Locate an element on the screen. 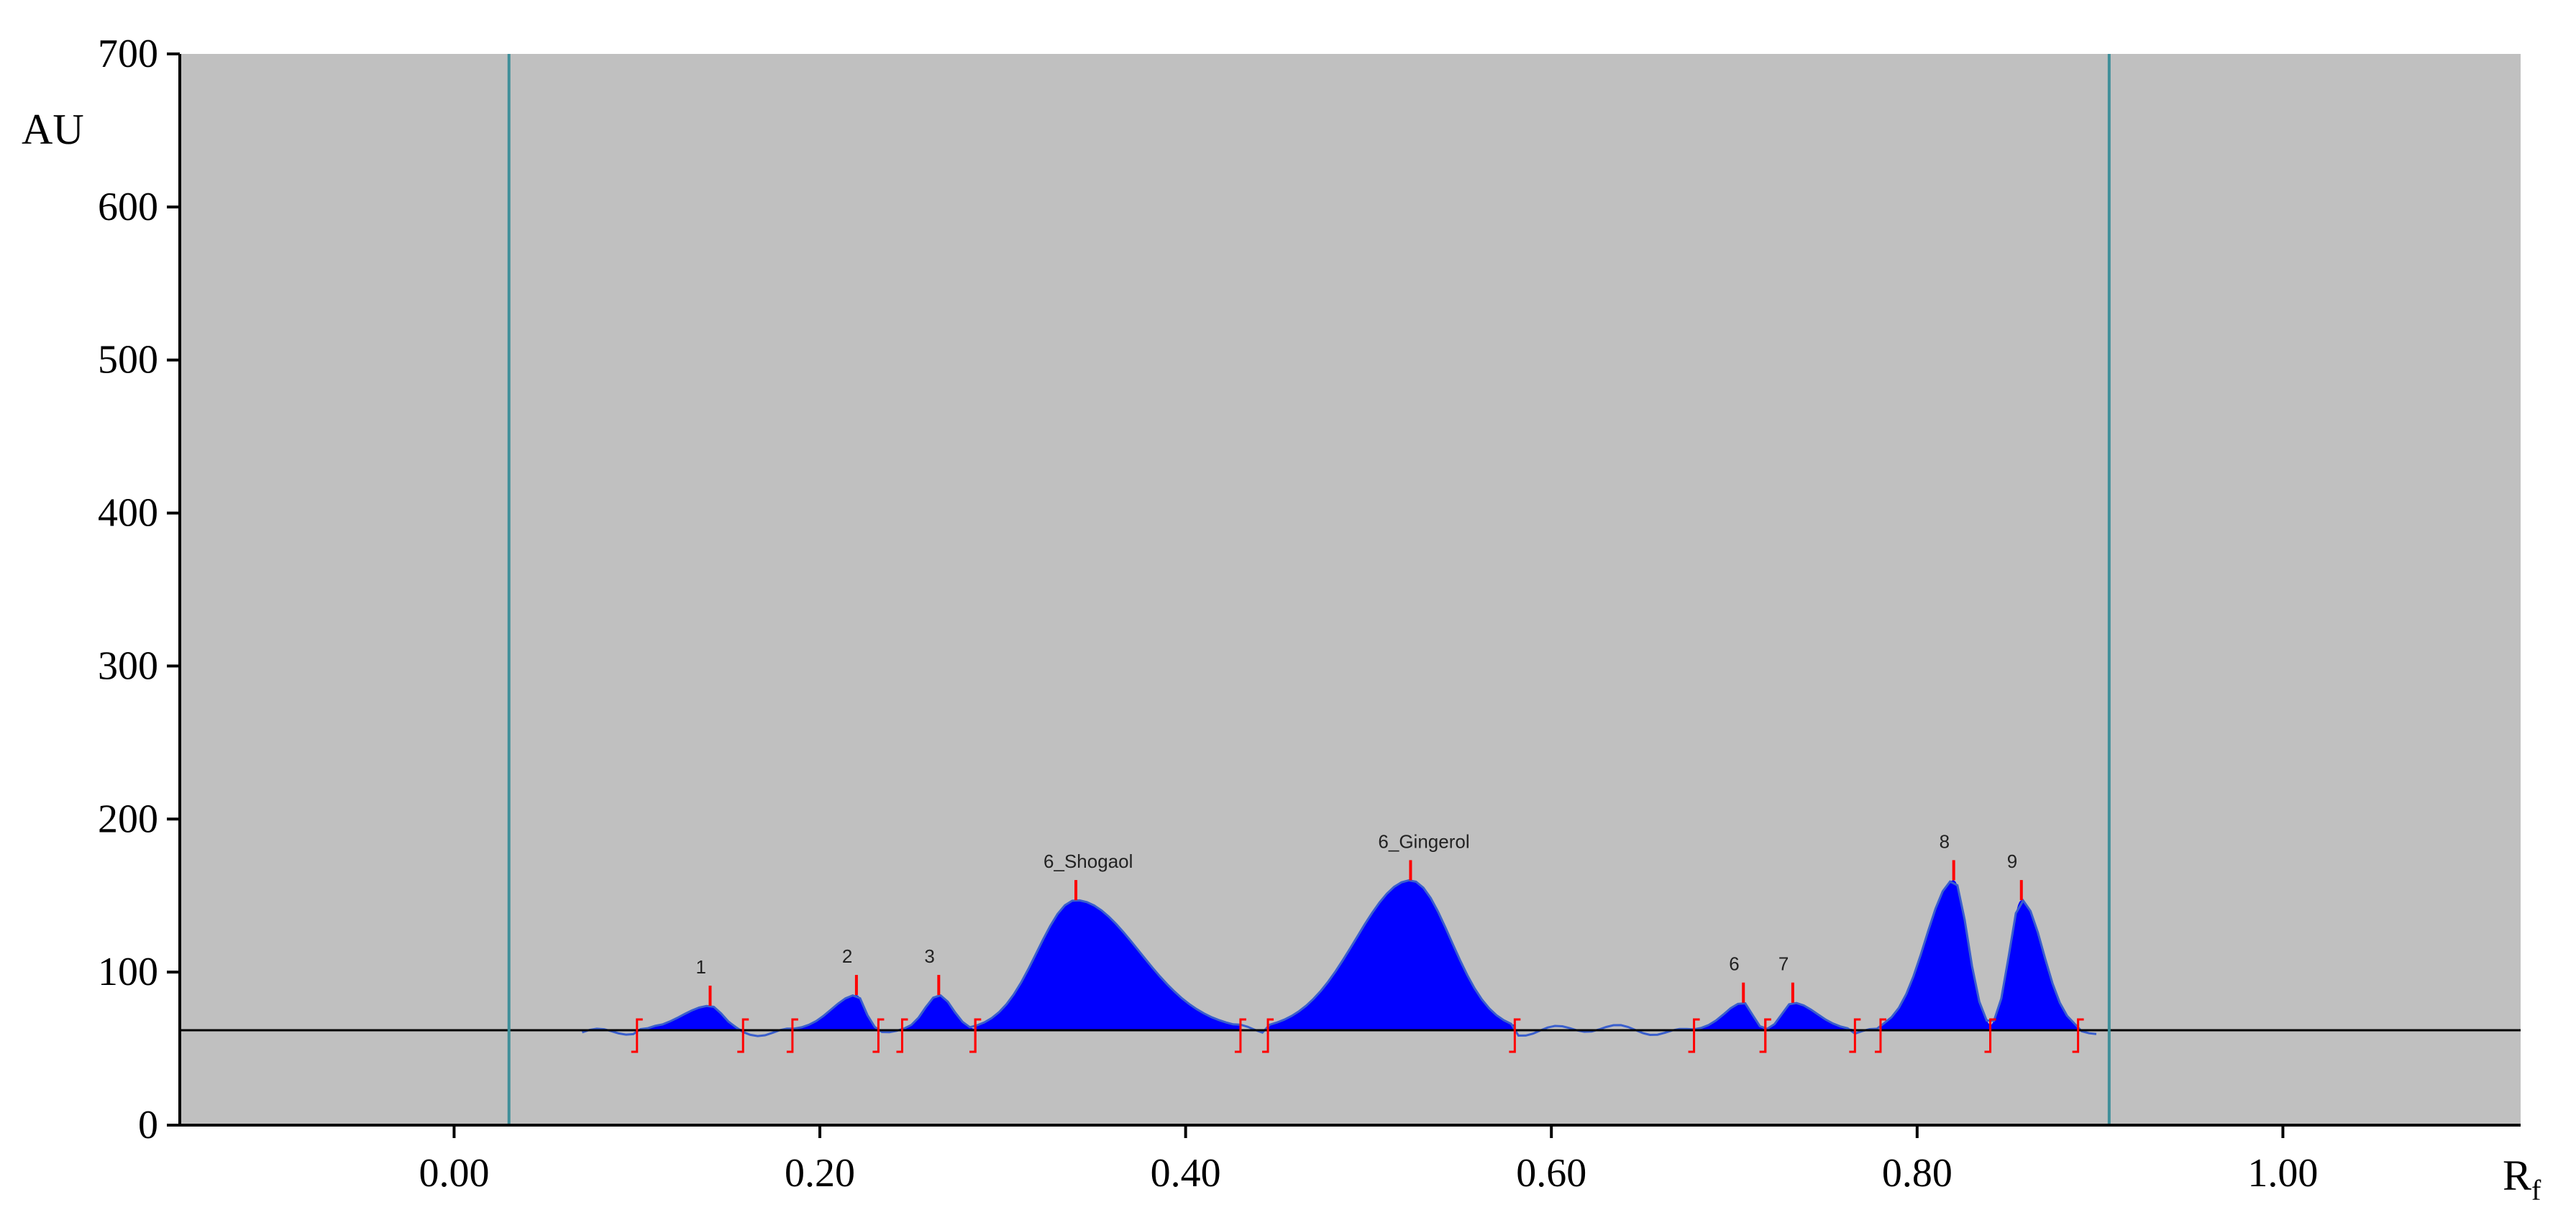  y-tick-label-700: 700 is located at coordinates (128, 54).